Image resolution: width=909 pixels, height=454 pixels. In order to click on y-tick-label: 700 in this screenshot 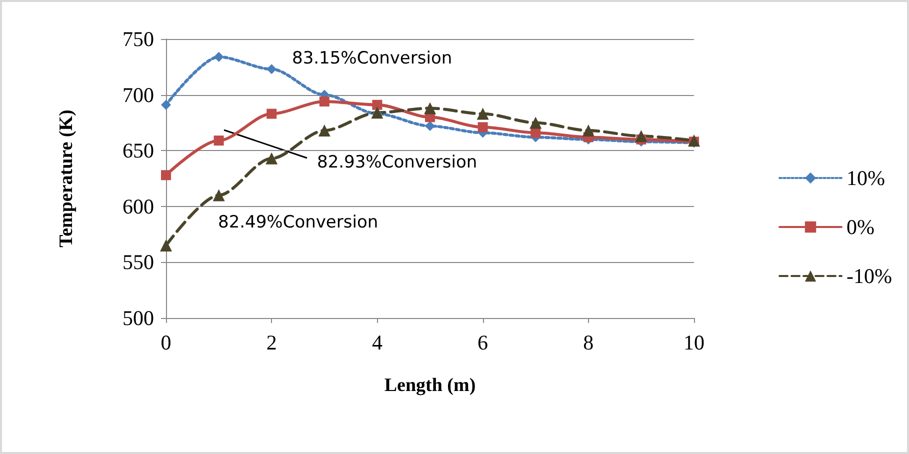, I will do `click(138, 94)`.